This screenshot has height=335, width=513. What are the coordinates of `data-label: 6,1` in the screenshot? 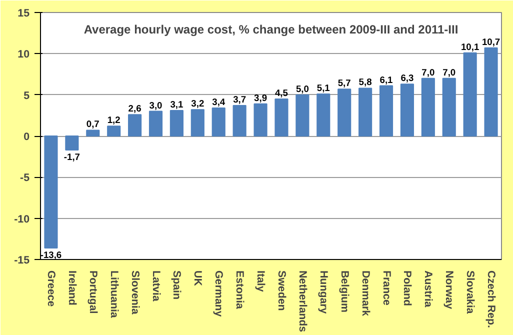 It's located at (386, 79).